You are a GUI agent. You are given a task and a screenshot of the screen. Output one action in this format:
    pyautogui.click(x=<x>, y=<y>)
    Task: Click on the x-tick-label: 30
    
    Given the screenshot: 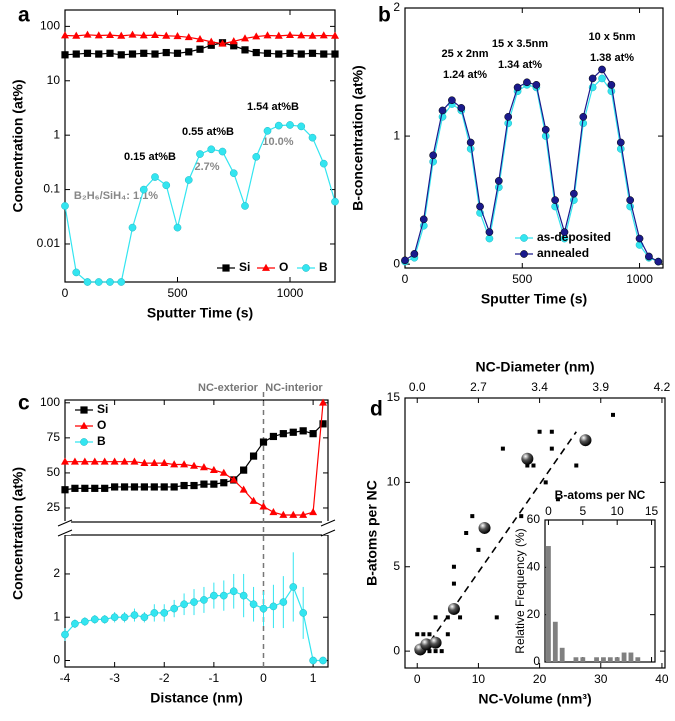 What is the action you would take?
    pyautogui.click(x=601, y=679)
    